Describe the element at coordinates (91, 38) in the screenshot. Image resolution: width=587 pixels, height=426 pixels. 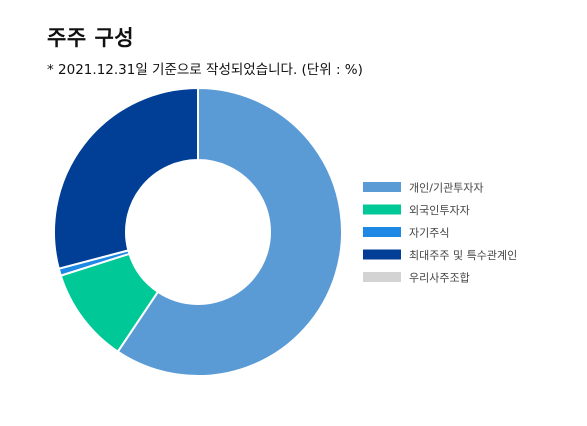
I see `chart-title: 주주 구성` at that location.